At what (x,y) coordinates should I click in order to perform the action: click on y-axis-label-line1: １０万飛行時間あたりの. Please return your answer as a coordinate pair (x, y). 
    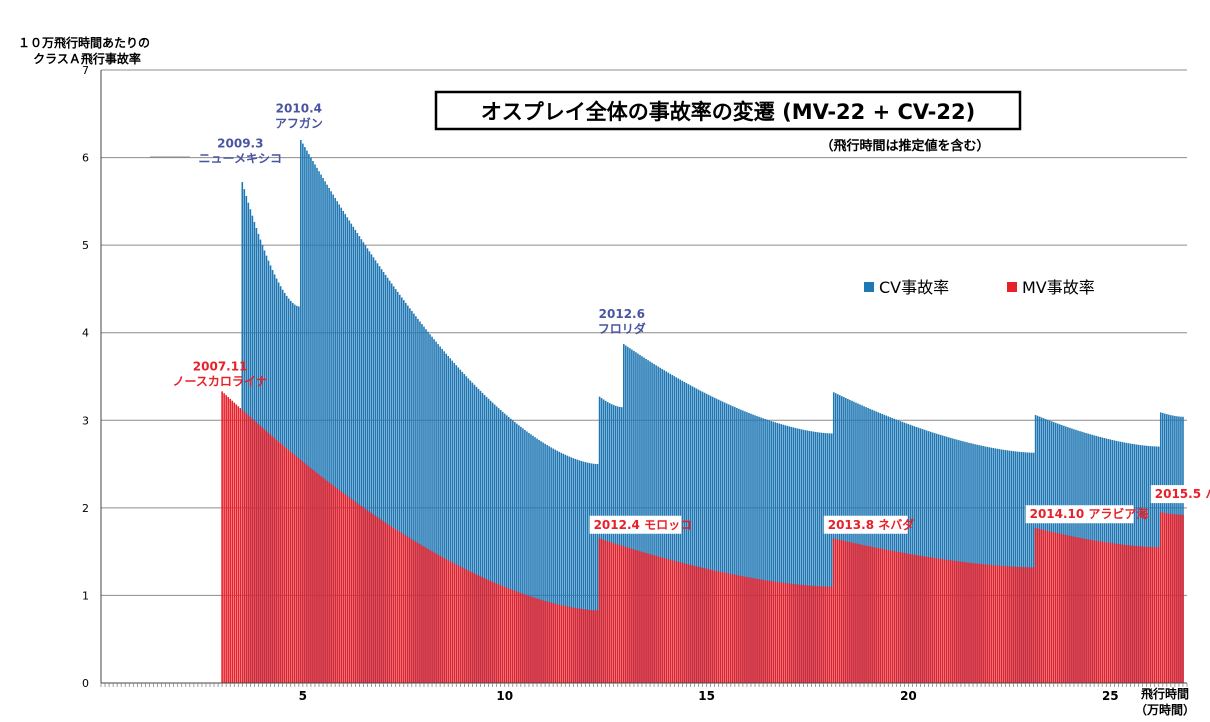
    Looking at the image, I should click on (84, 42).